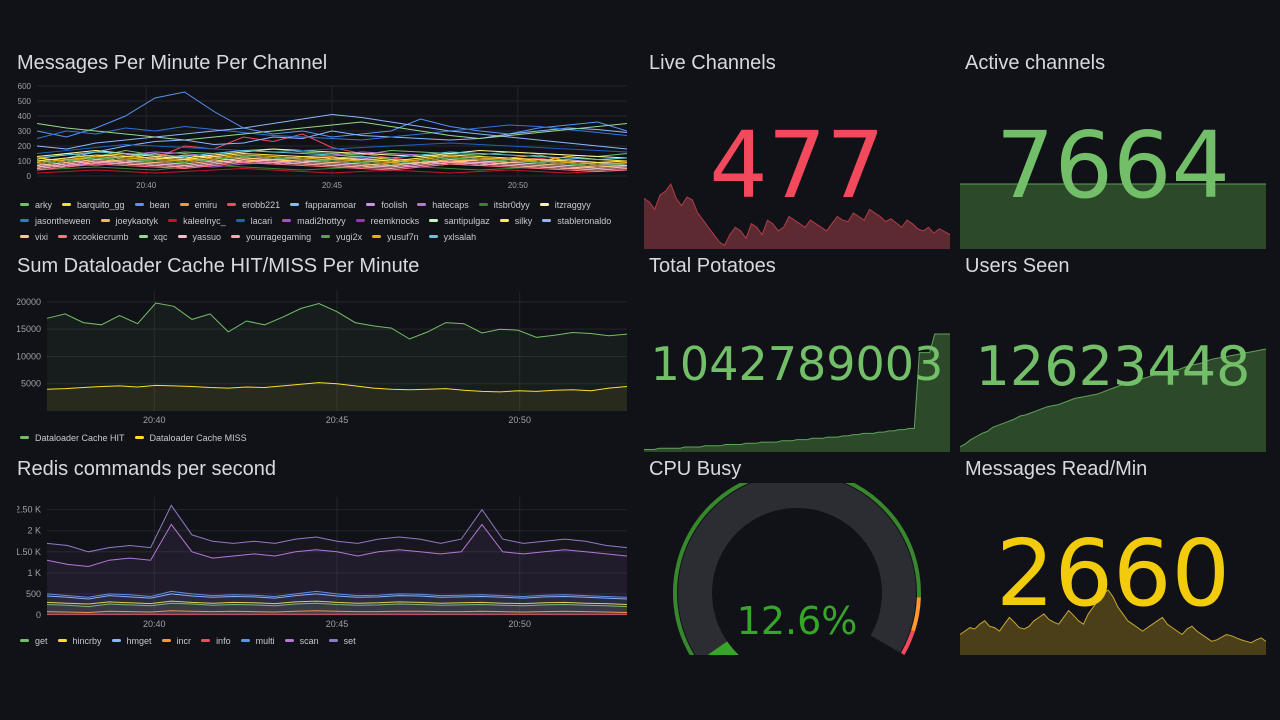  I want to click on series-line-yusuf7n, so click(332, 159).